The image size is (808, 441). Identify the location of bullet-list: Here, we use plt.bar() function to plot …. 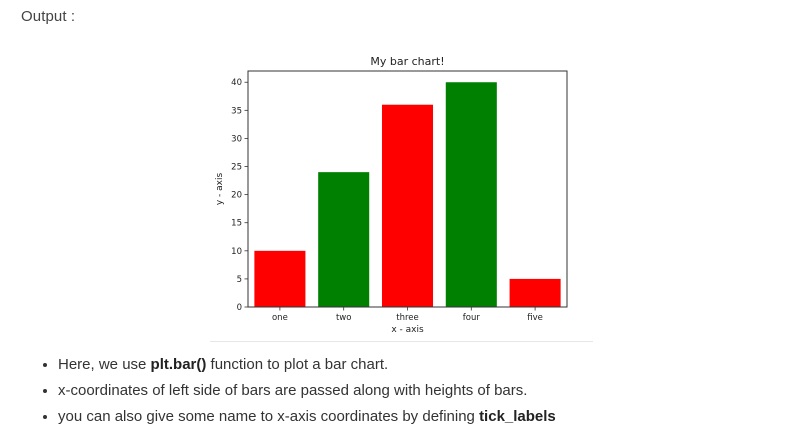
(298, 391).